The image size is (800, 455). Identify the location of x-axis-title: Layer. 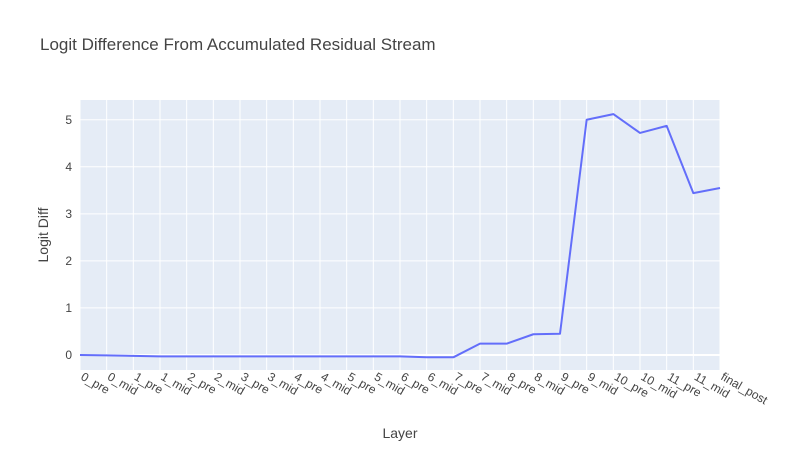
(399, 433).